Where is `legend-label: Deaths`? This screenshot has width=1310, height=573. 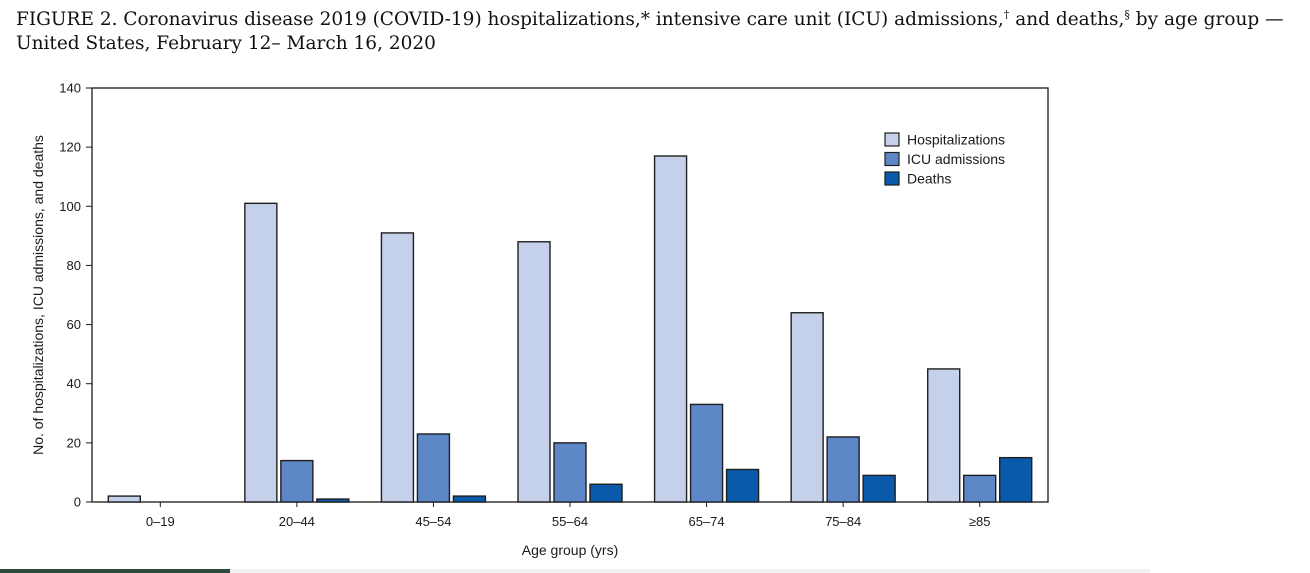 legend-label: Deaths is located at coordinates (929, 179).